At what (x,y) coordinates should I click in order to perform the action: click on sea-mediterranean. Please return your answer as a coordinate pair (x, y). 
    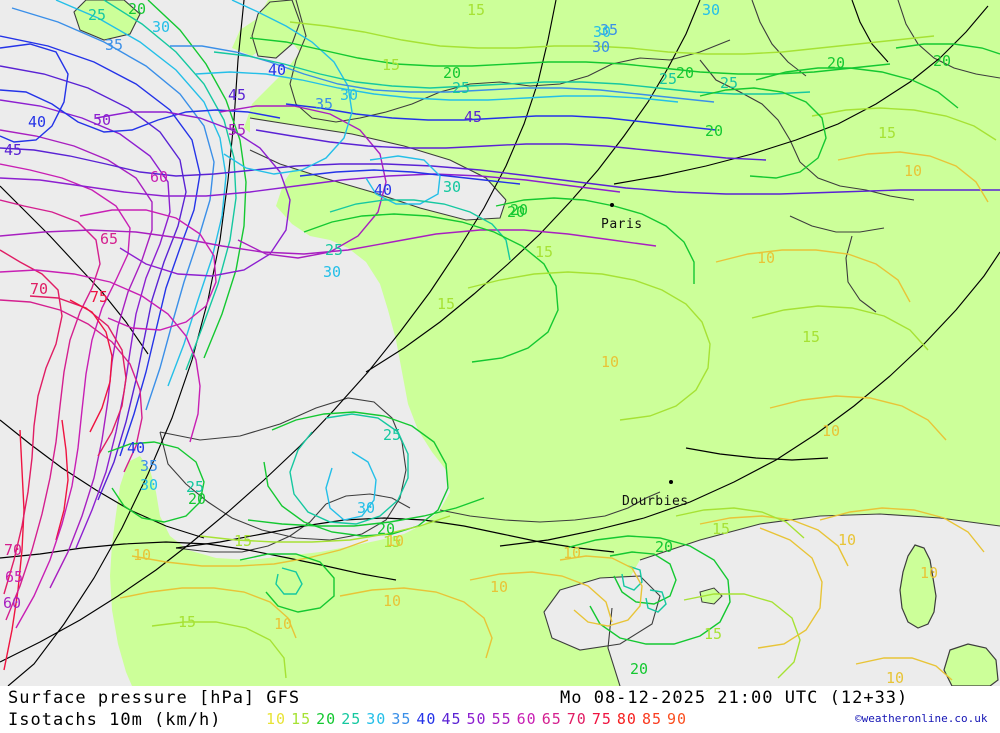
    Looking at the image, I should click on (804, 600).